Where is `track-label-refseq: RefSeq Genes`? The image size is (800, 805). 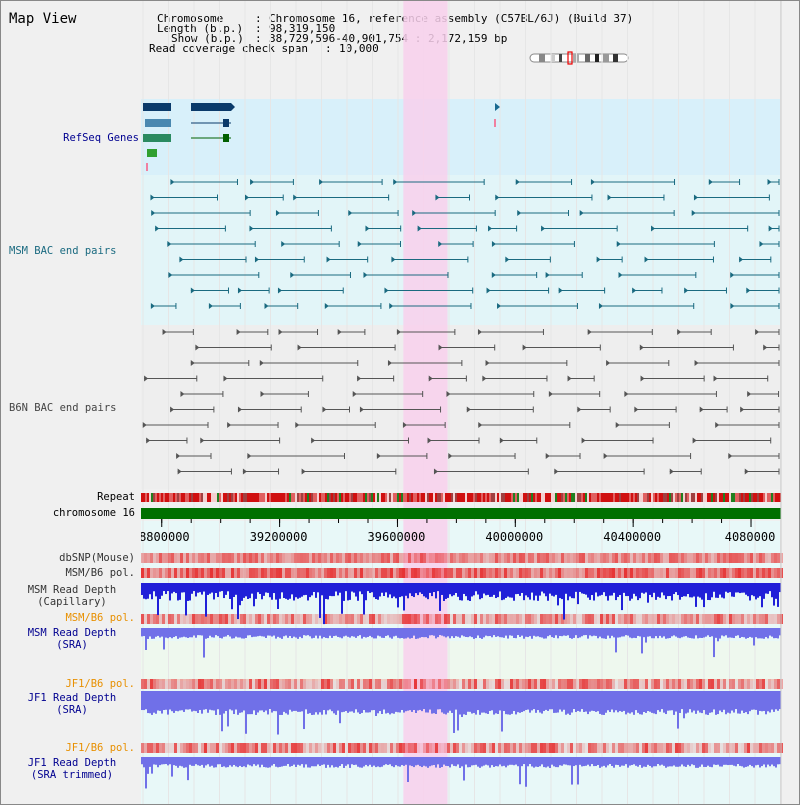
track-label-refseq: RefSeq Genes is located at coordinates (101, 138).